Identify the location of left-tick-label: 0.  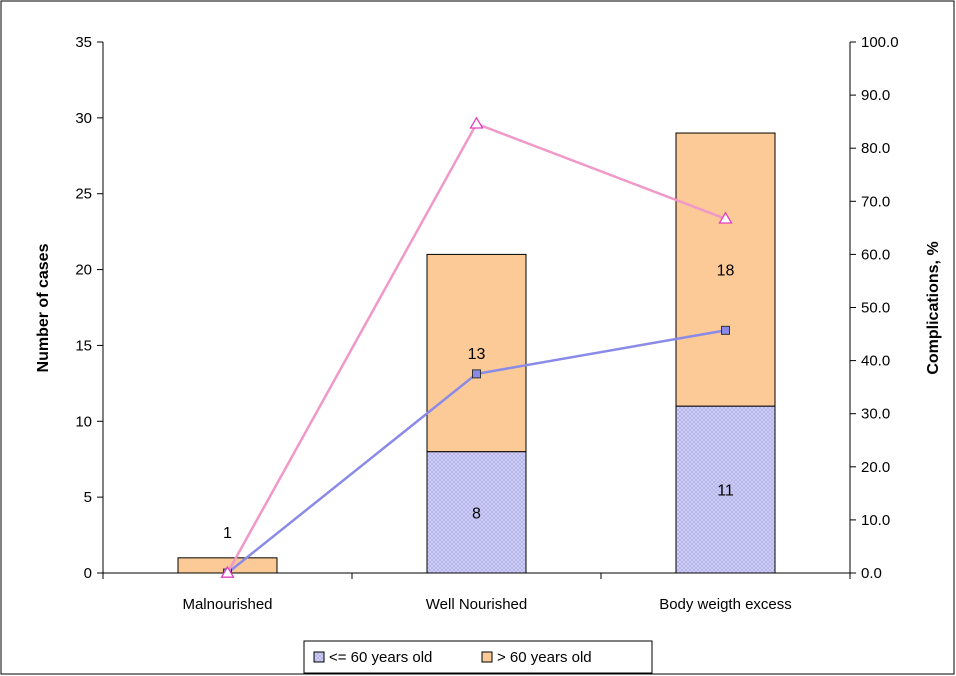
(88, 573).